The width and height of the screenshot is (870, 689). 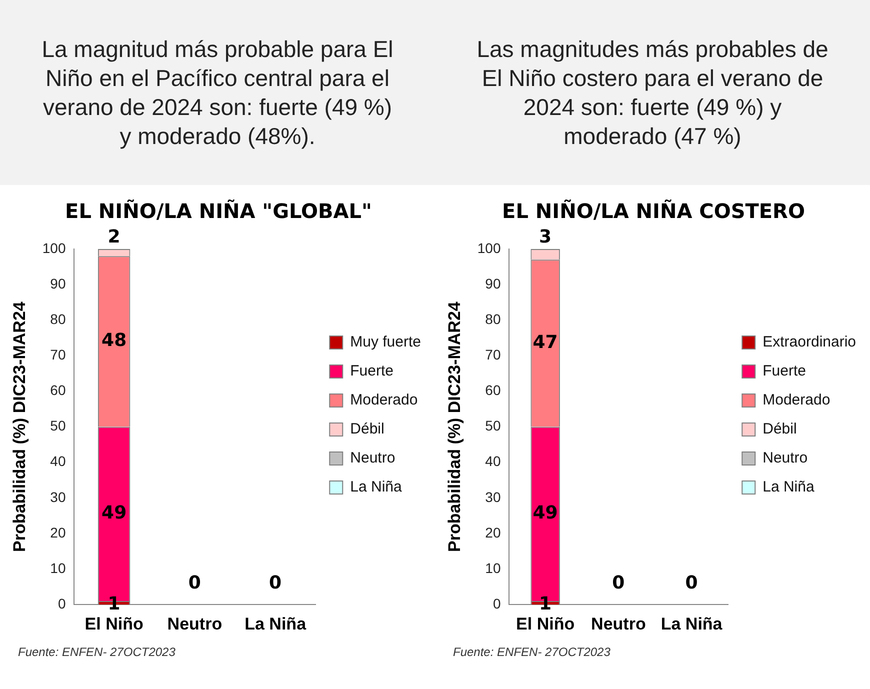 I want to click on data-label: 2, so click(x=114, y=237).